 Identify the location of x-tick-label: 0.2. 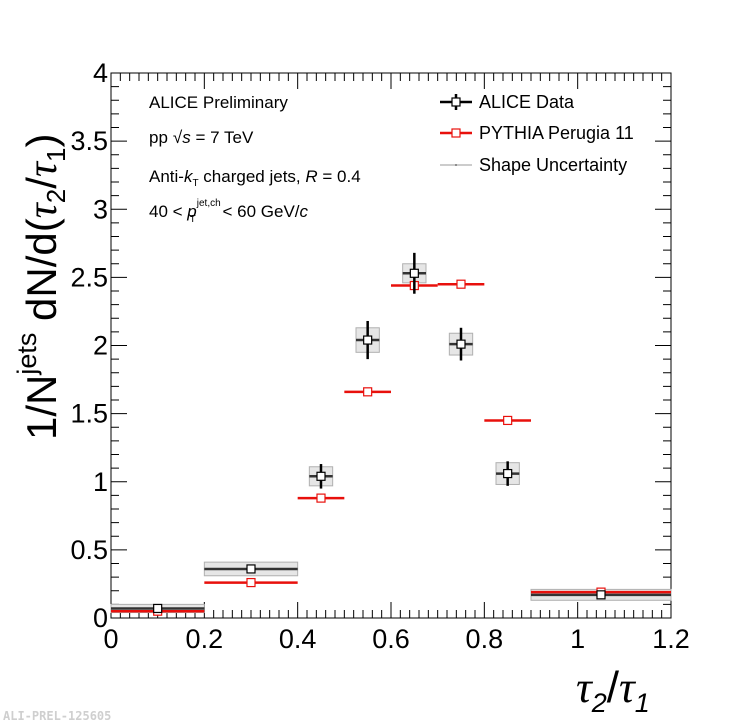
(205, 639).